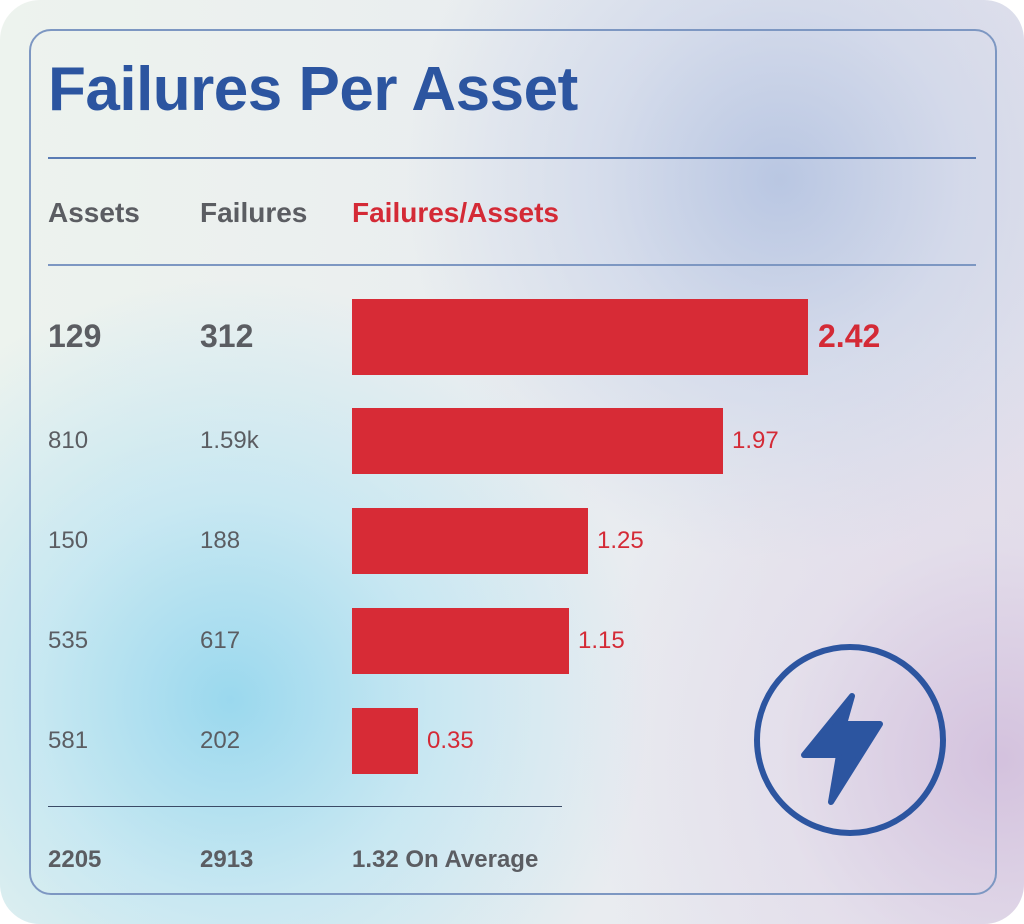 This screenshot has width=1024, height=924. I want to click on row-failures: 188, so click(220, 541).